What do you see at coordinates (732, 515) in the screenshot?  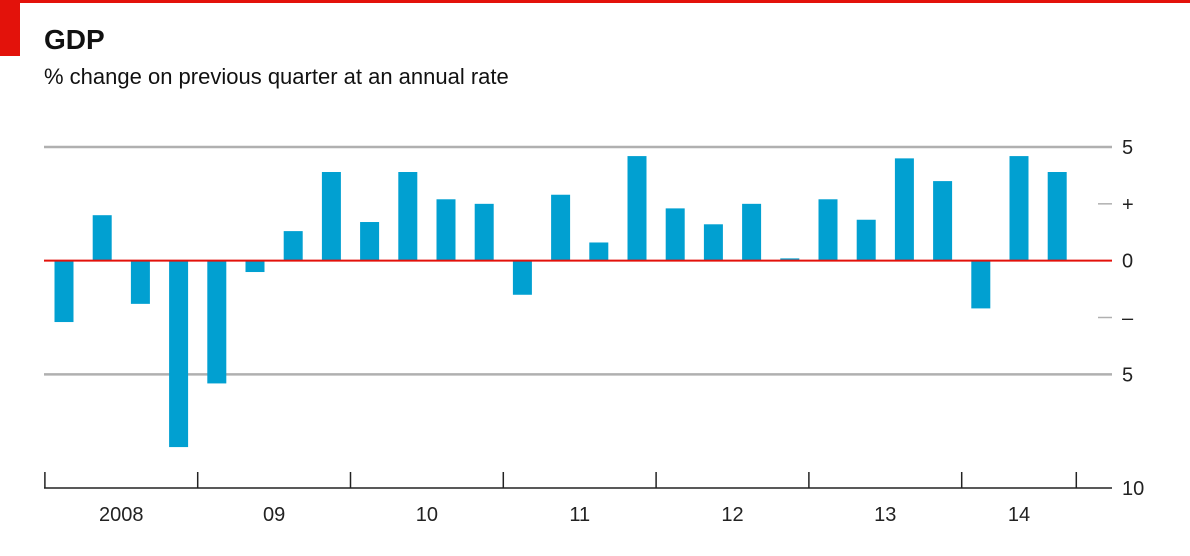 I see `x-tick-label: 12` at bounding box center [732, 515].